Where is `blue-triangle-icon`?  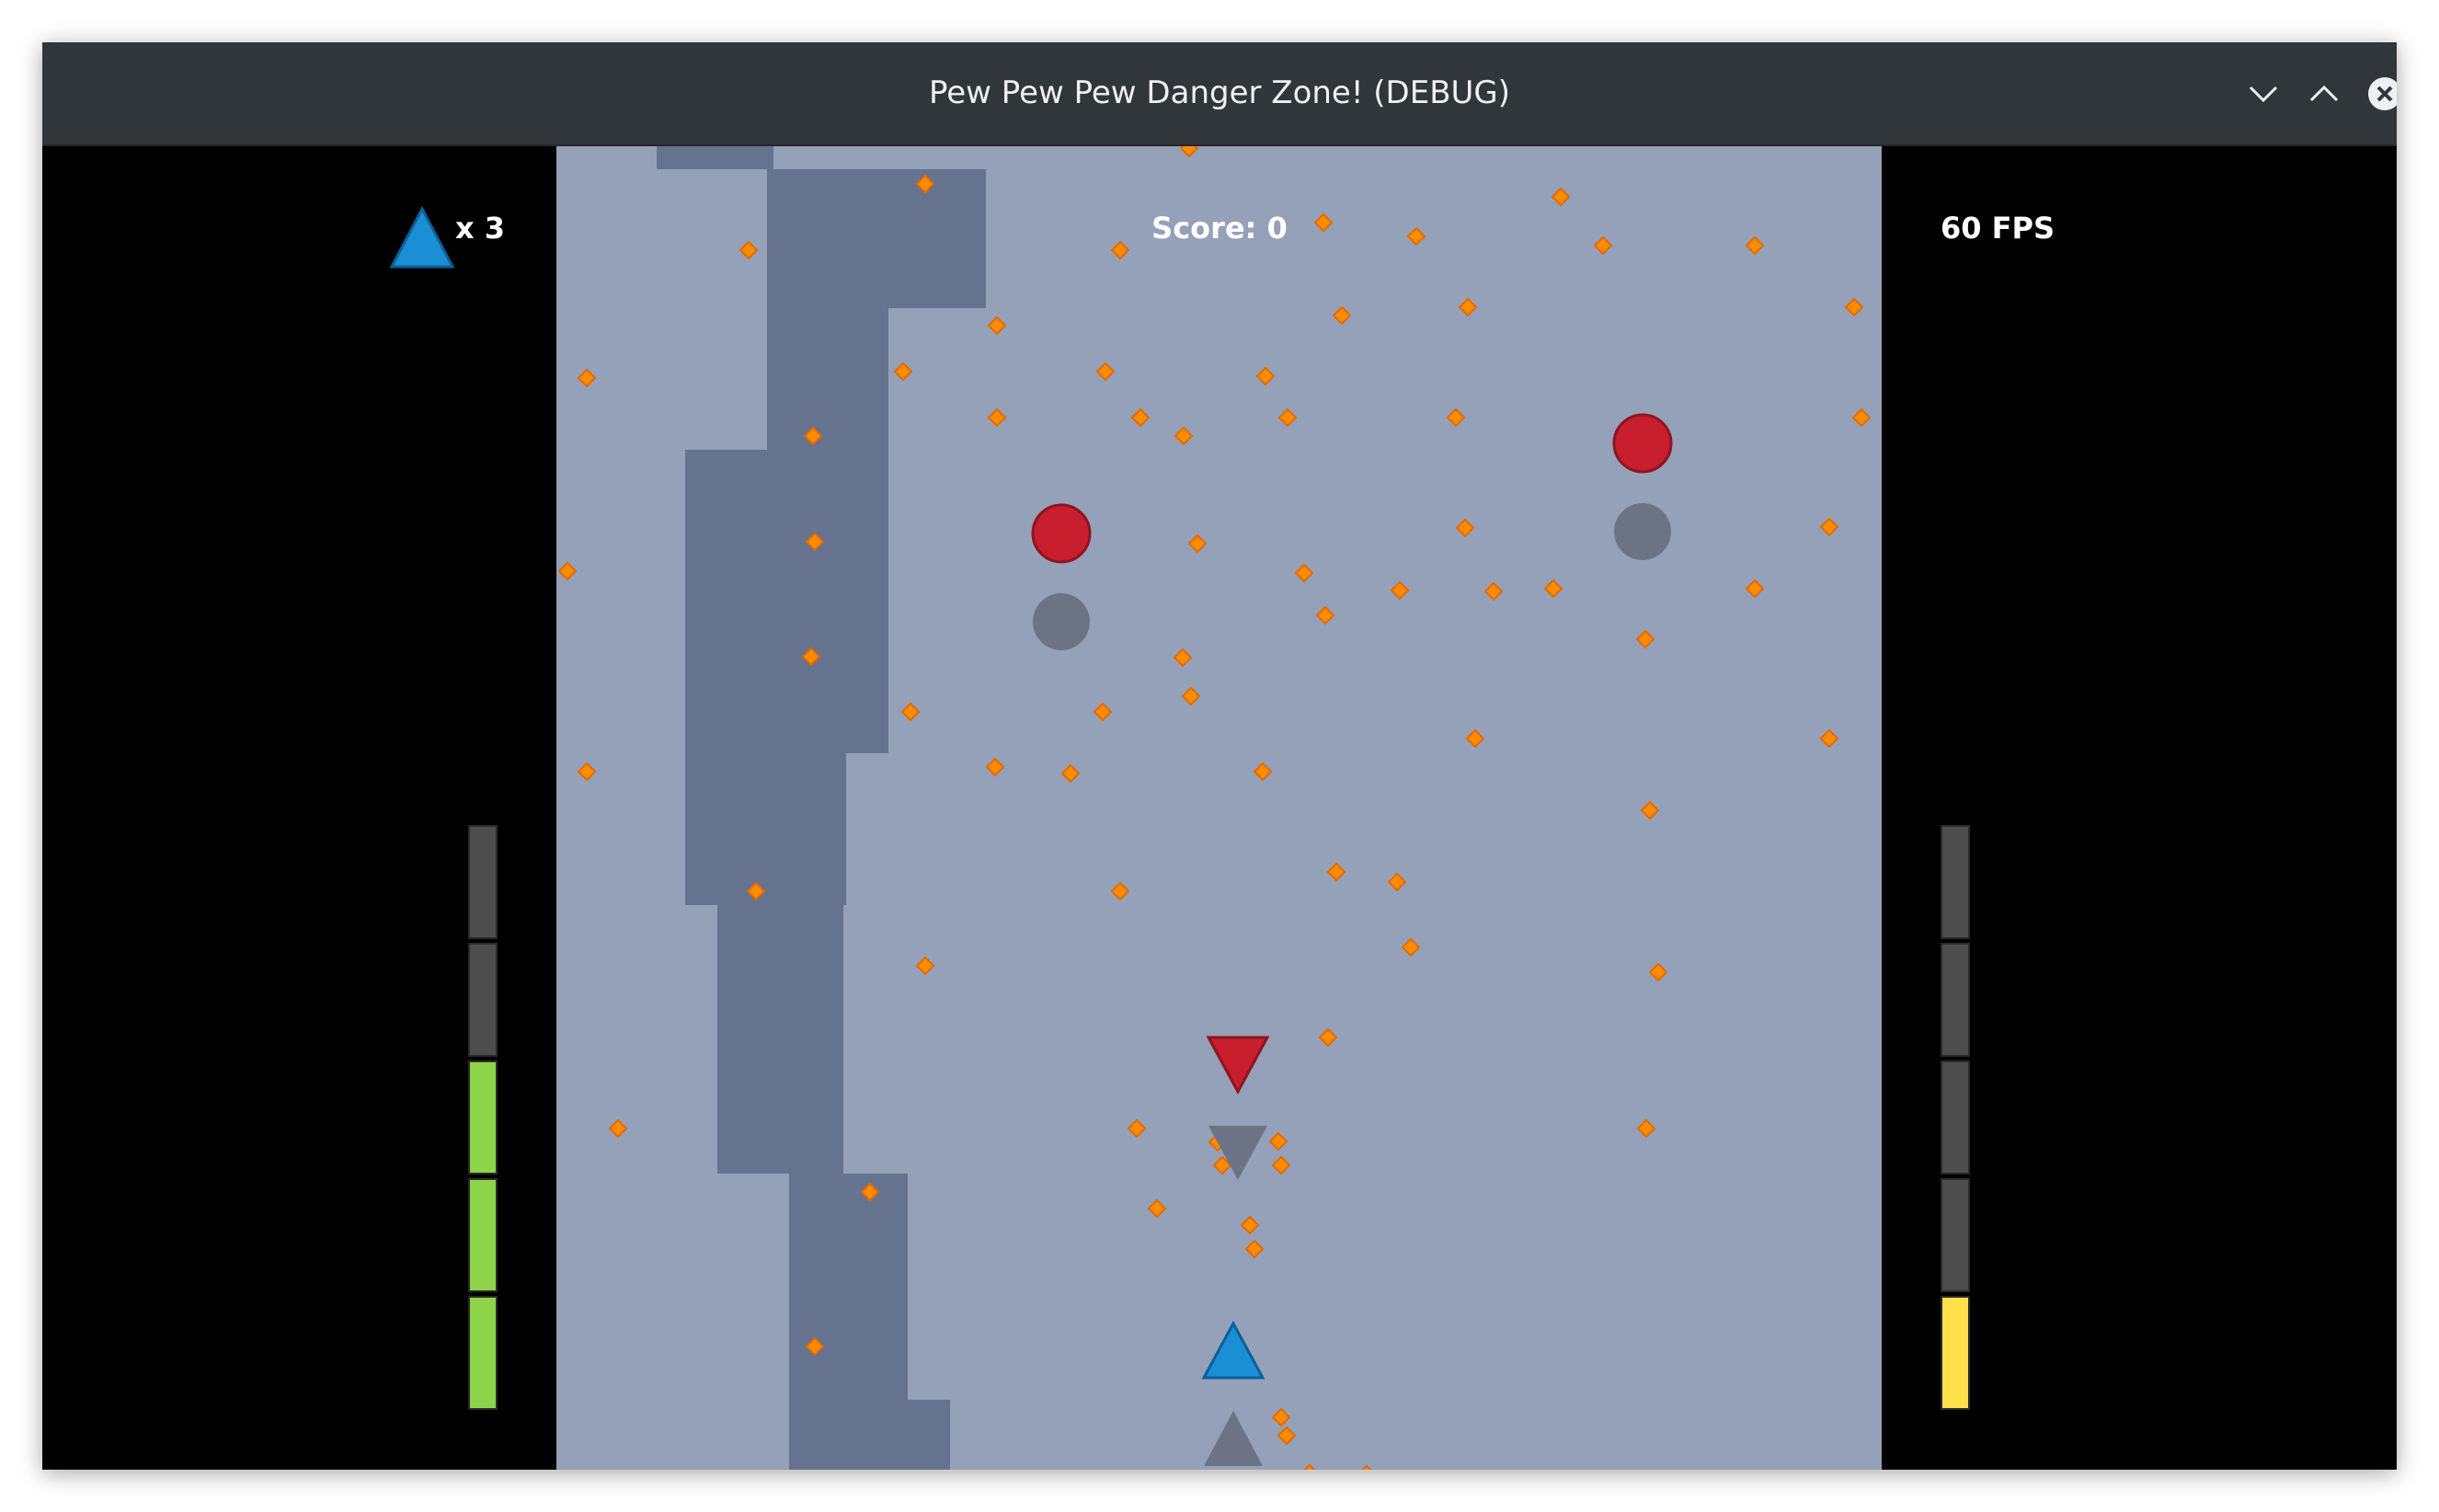 blue-triangle-icon is located at coordinates (422, 237).